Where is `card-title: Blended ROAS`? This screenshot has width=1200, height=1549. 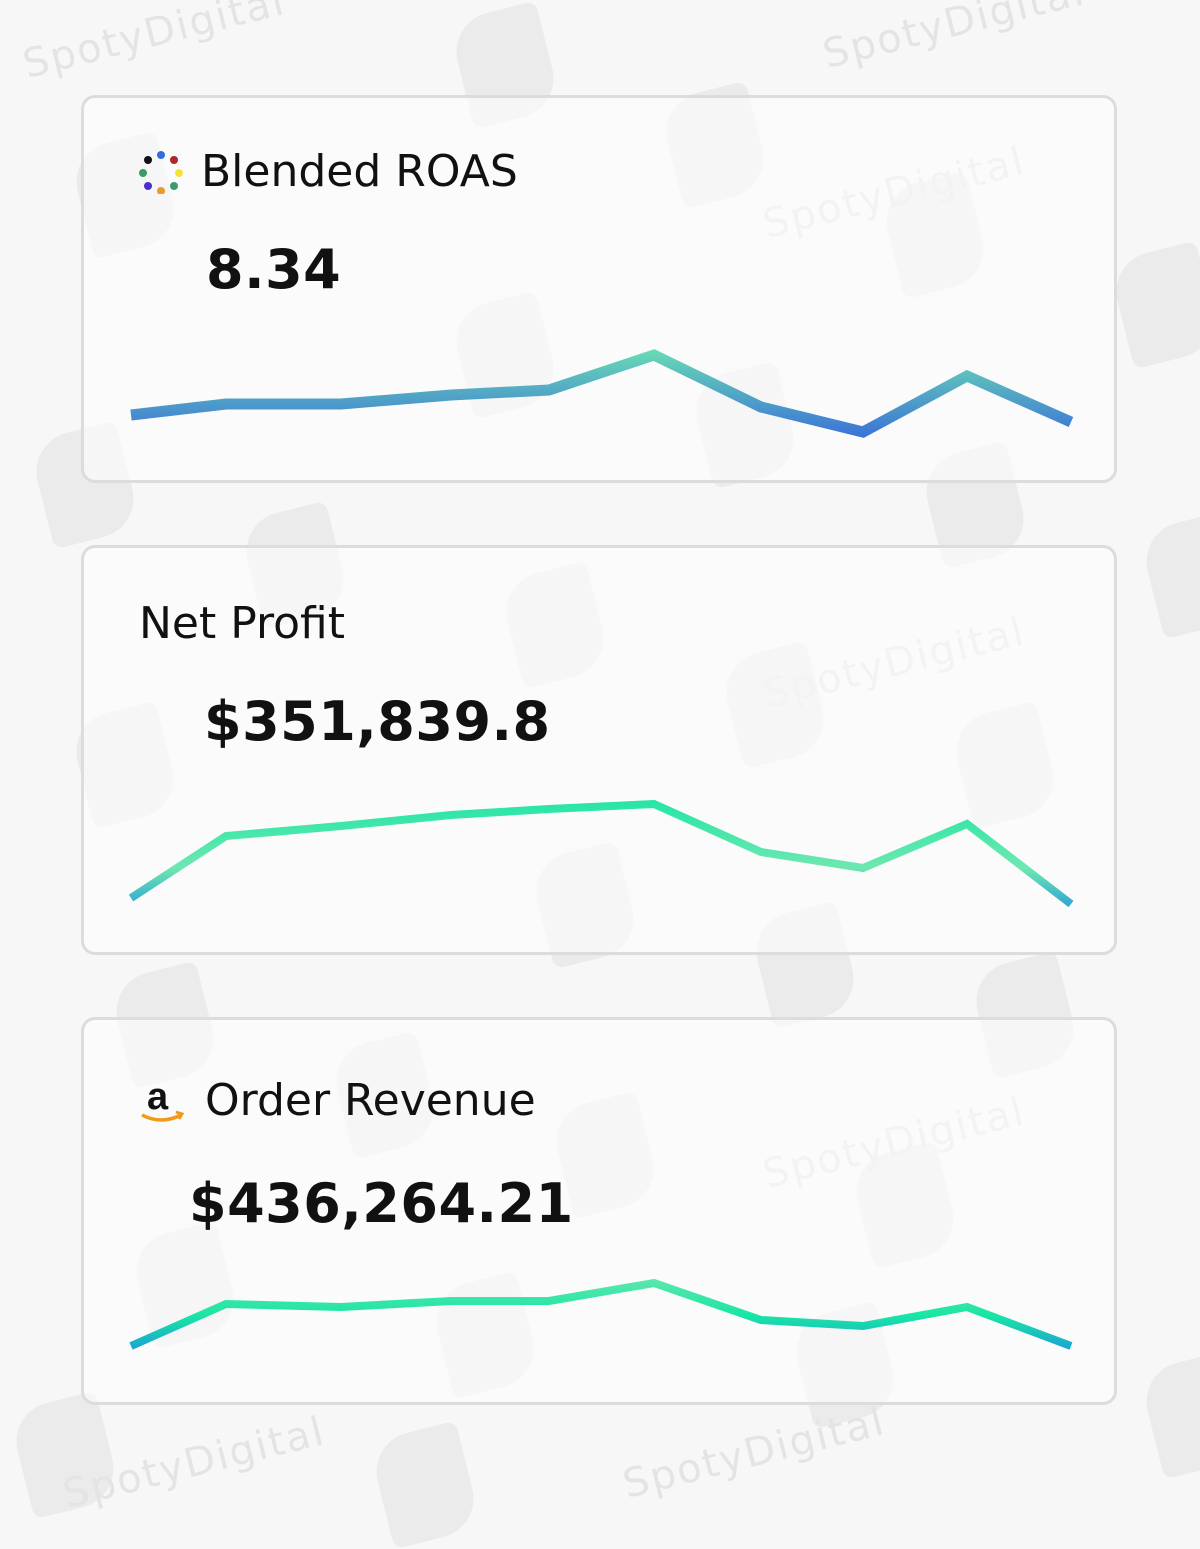
card-title: Blended ROAS is located at coordinates (328, 171).